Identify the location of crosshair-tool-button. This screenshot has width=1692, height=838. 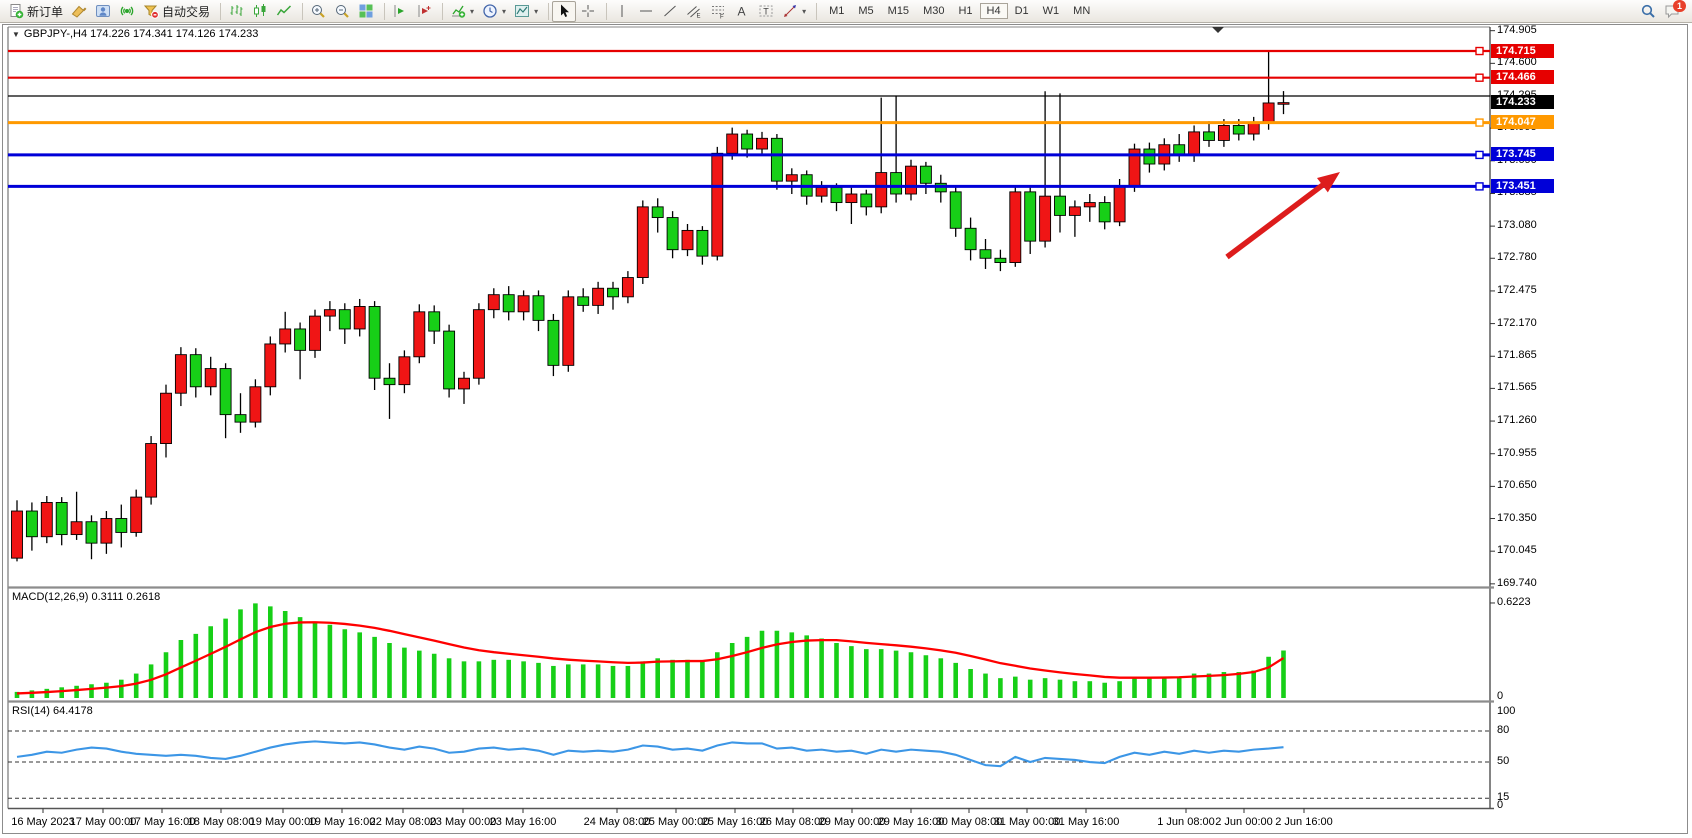
(588, 11).